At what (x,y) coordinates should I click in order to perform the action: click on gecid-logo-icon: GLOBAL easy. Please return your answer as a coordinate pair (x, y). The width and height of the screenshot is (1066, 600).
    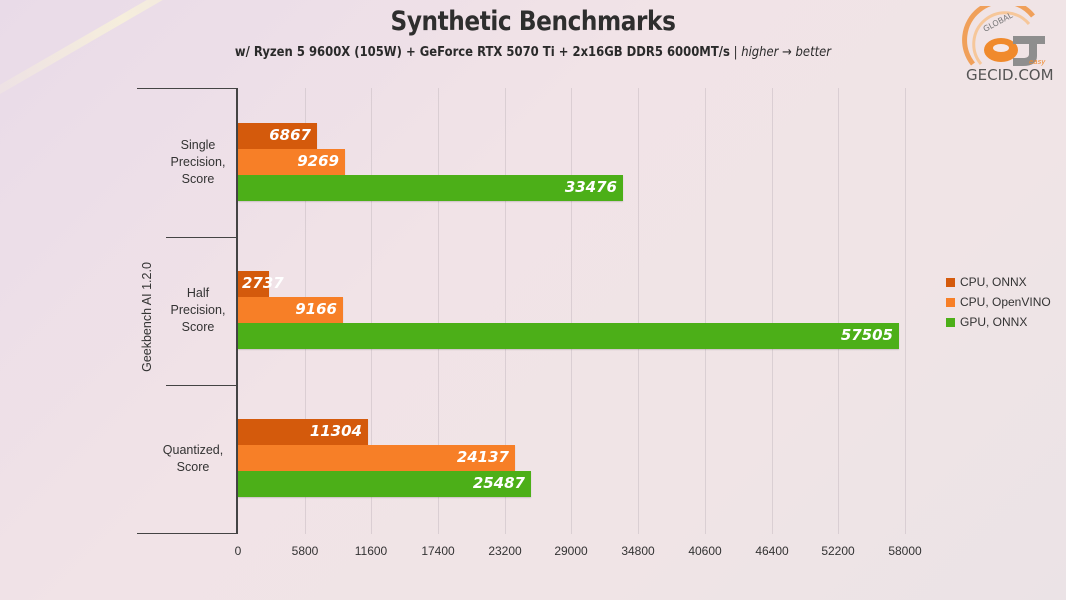
    Looking at the image, I should click on (1004, 36).